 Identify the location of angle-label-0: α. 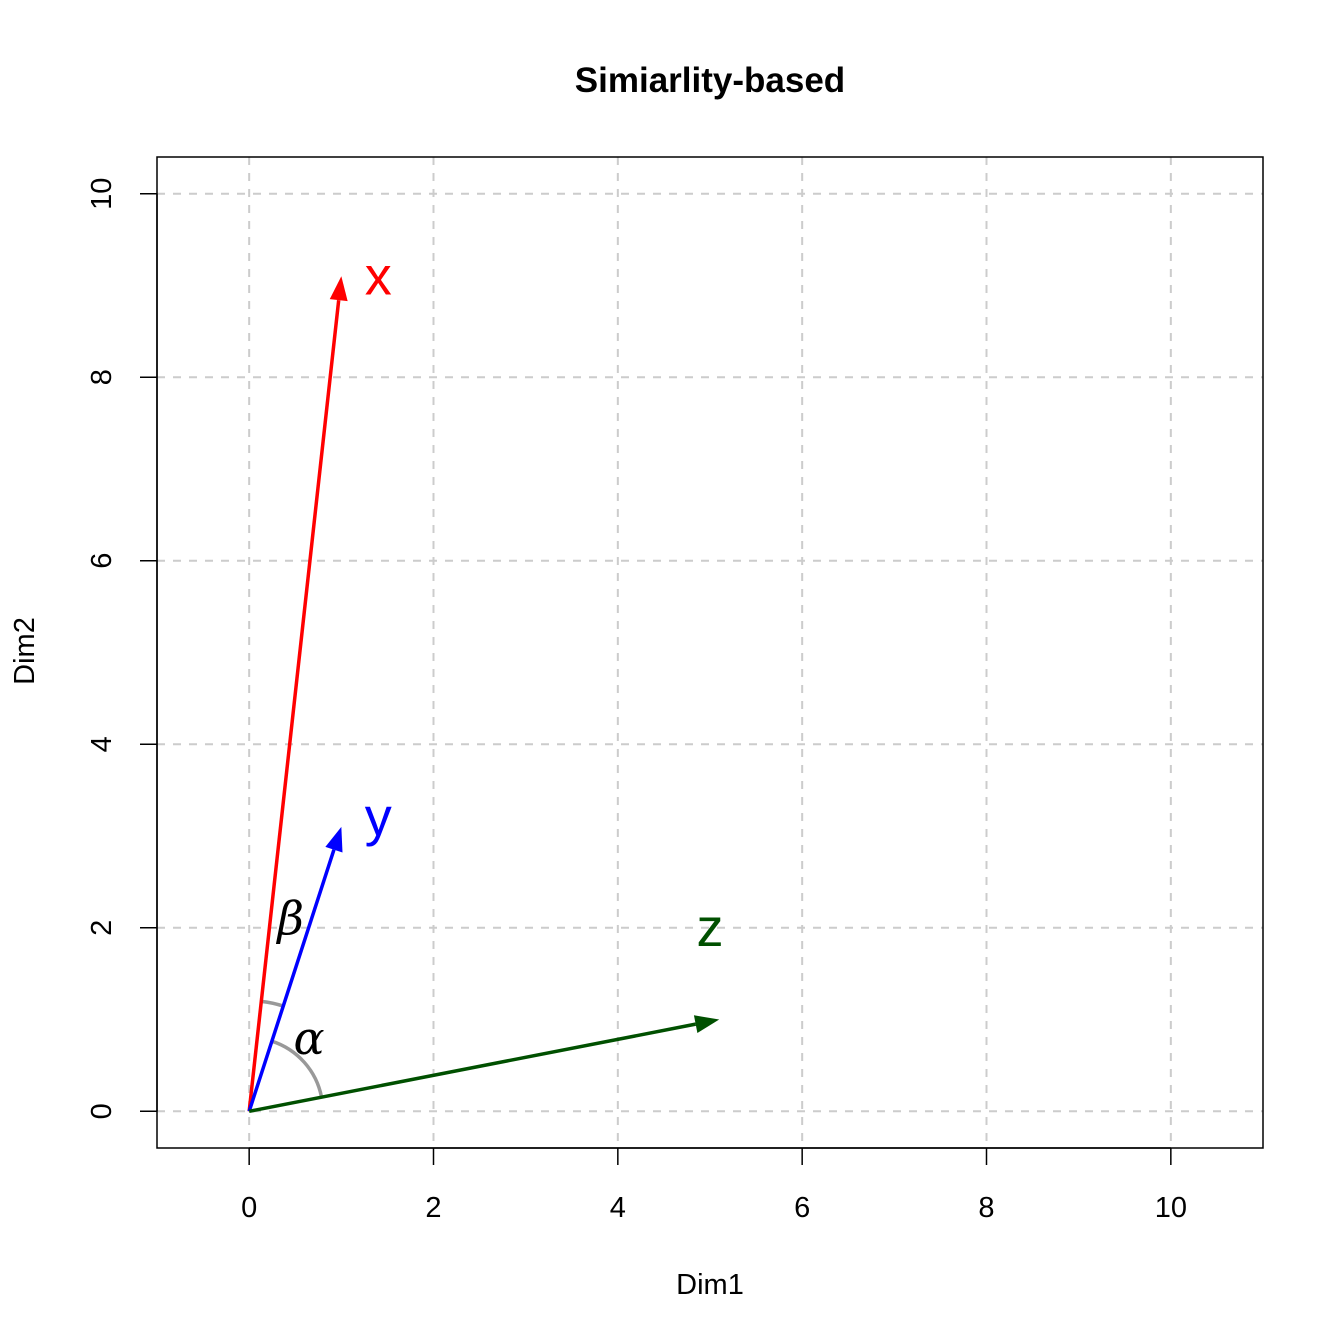
(309, 1038).